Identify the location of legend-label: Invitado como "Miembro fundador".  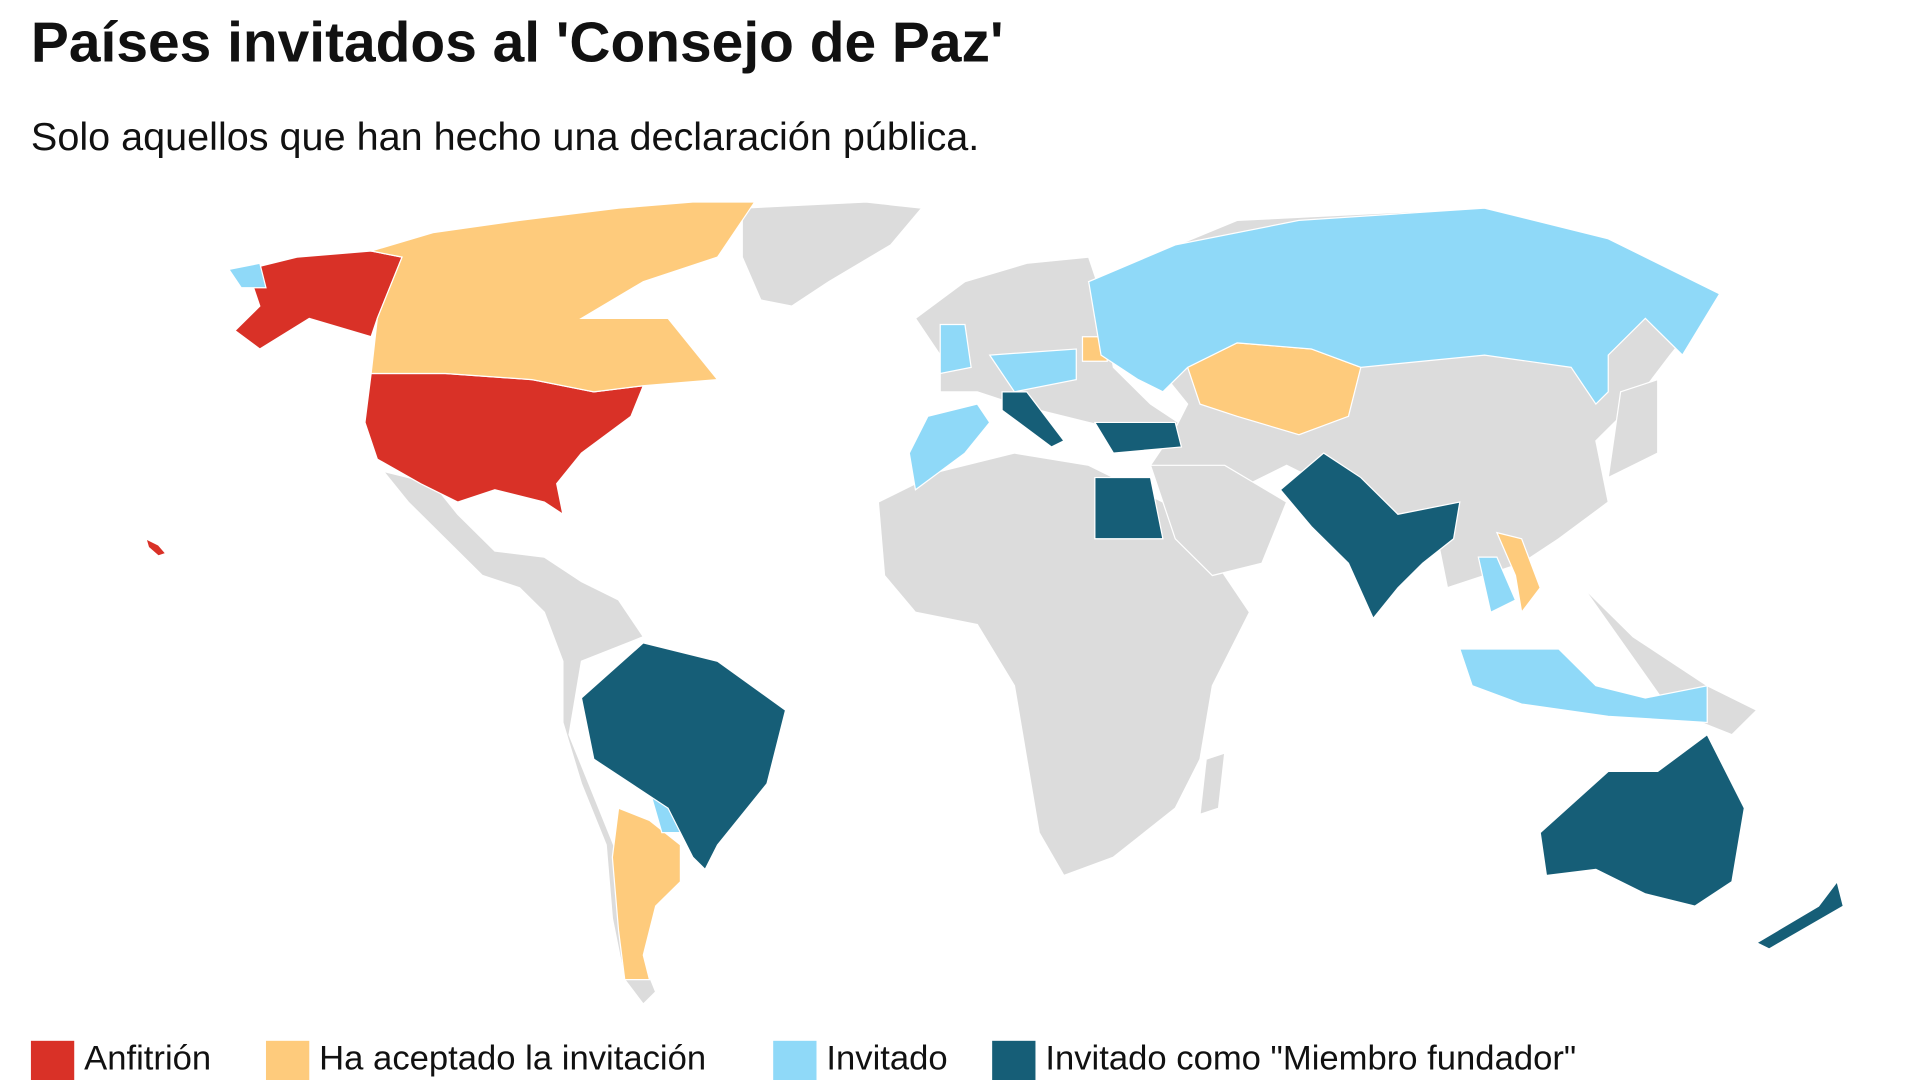
(1310, 1059).